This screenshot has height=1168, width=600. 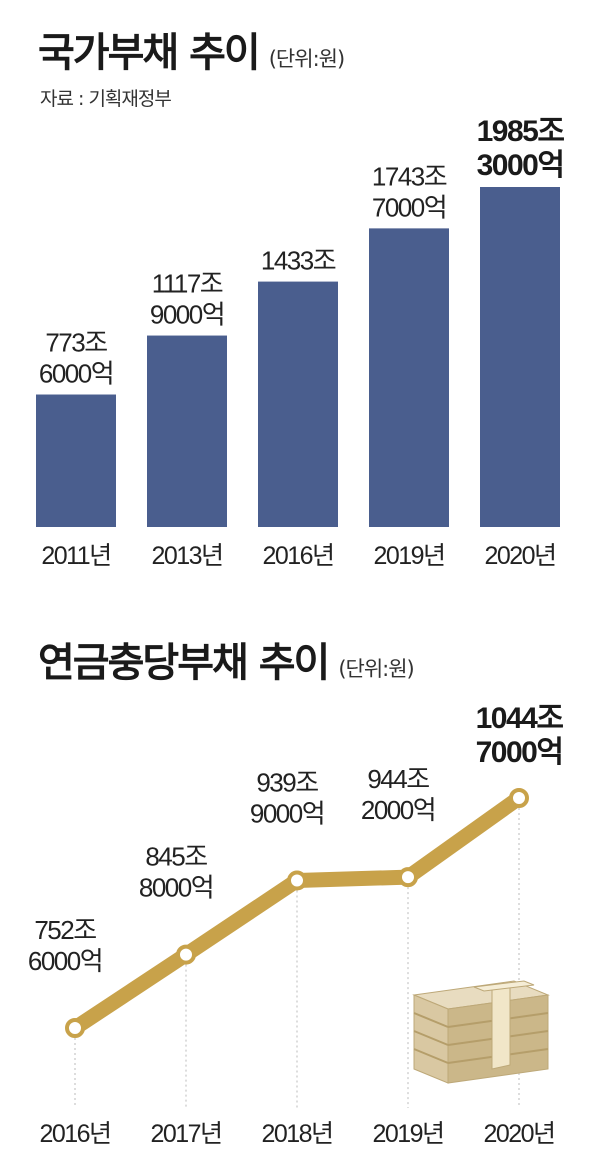 What do you see at coordinates (65, 930) in the screenshot?
I see `point-value-label: 752조` at bounding box center [65, 930].